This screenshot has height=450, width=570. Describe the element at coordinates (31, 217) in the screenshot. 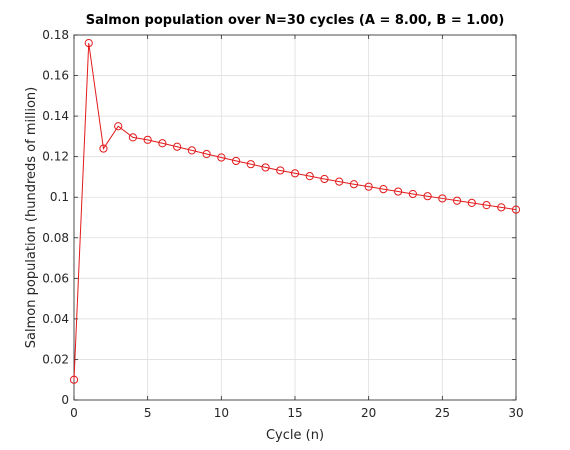

I see `y-axis-label: Salmon population (hundreds of million)` at that location.